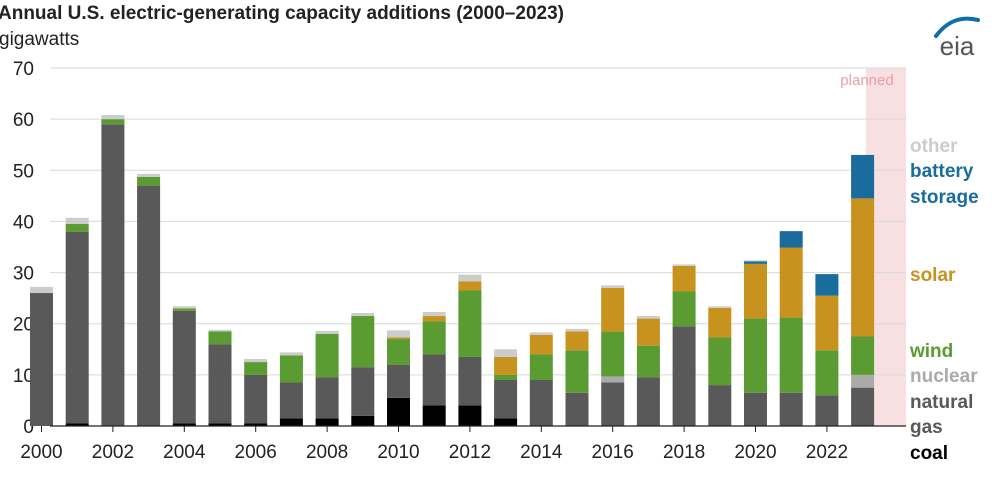 This screenshot has height=484, width=1000. I want to click on x-tick-label: 2016, so click(613, 452).